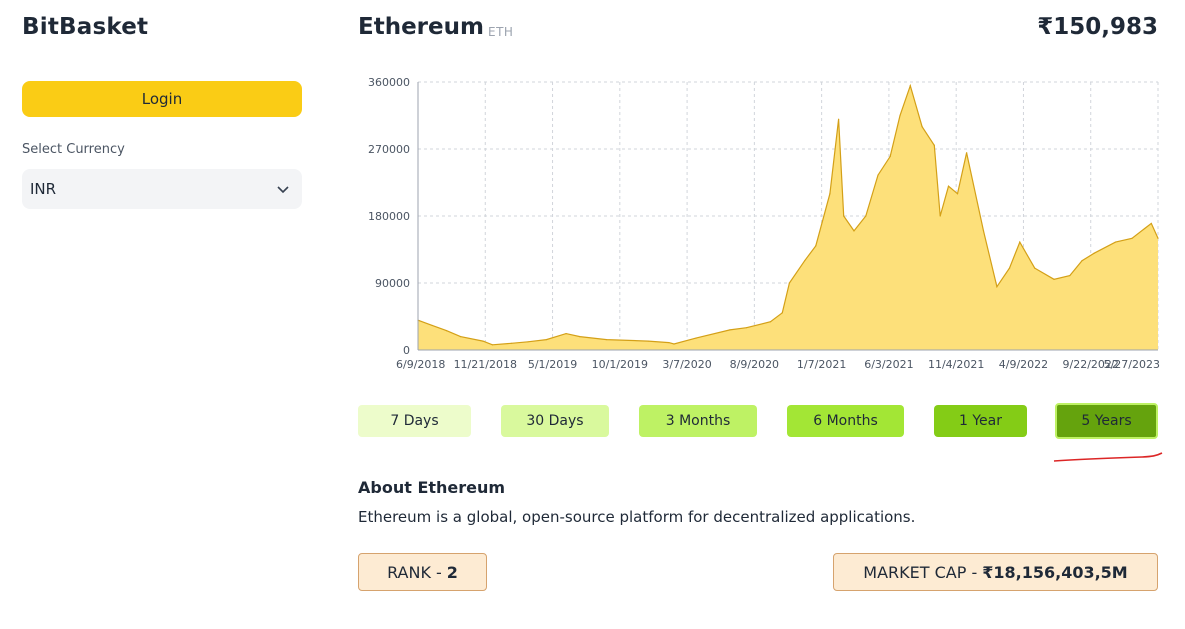 This screenshot has height=629, width=1185. What do you see at coordinates (420, 364) in the screenshot?
I see `x-tick-label: 6/9/2018` at bounding box center [420, 364].